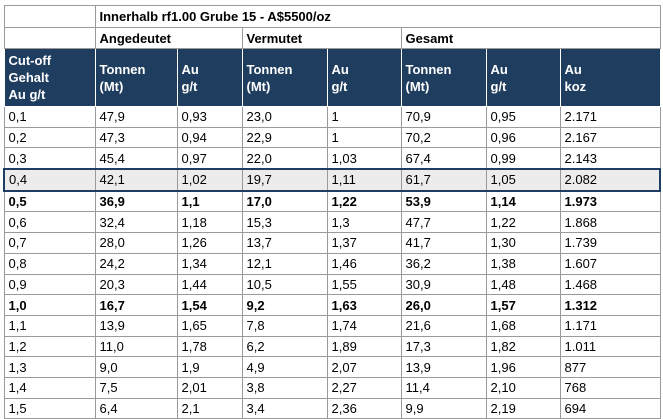  Describe the element at coordinates (136, 387) in the screenshot. I see `cell-indicated-tonnes: 7,5` at that location.